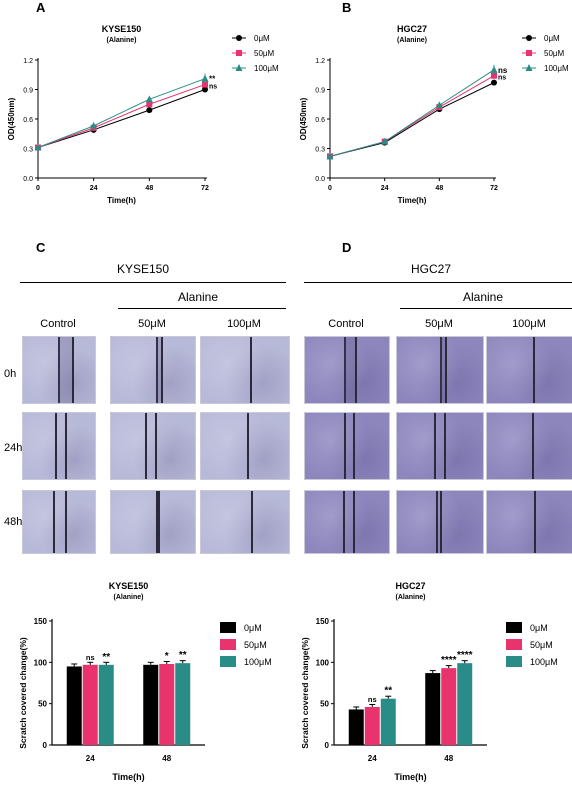 The width and height of the screenshot is (572, 797). I want to click on y-tick-label: 0, so click(45, 745).